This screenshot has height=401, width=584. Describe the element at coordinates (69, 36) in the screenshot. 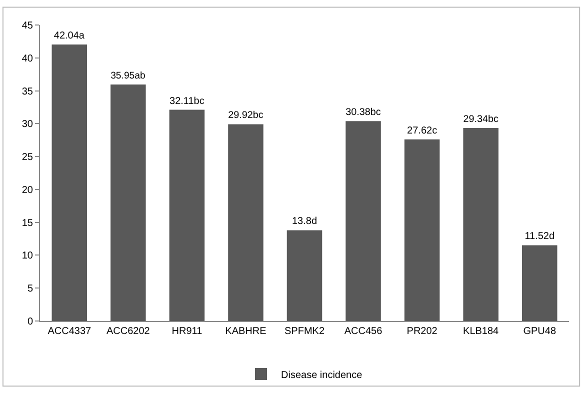

I see `data-label: 42.04a` at that location.